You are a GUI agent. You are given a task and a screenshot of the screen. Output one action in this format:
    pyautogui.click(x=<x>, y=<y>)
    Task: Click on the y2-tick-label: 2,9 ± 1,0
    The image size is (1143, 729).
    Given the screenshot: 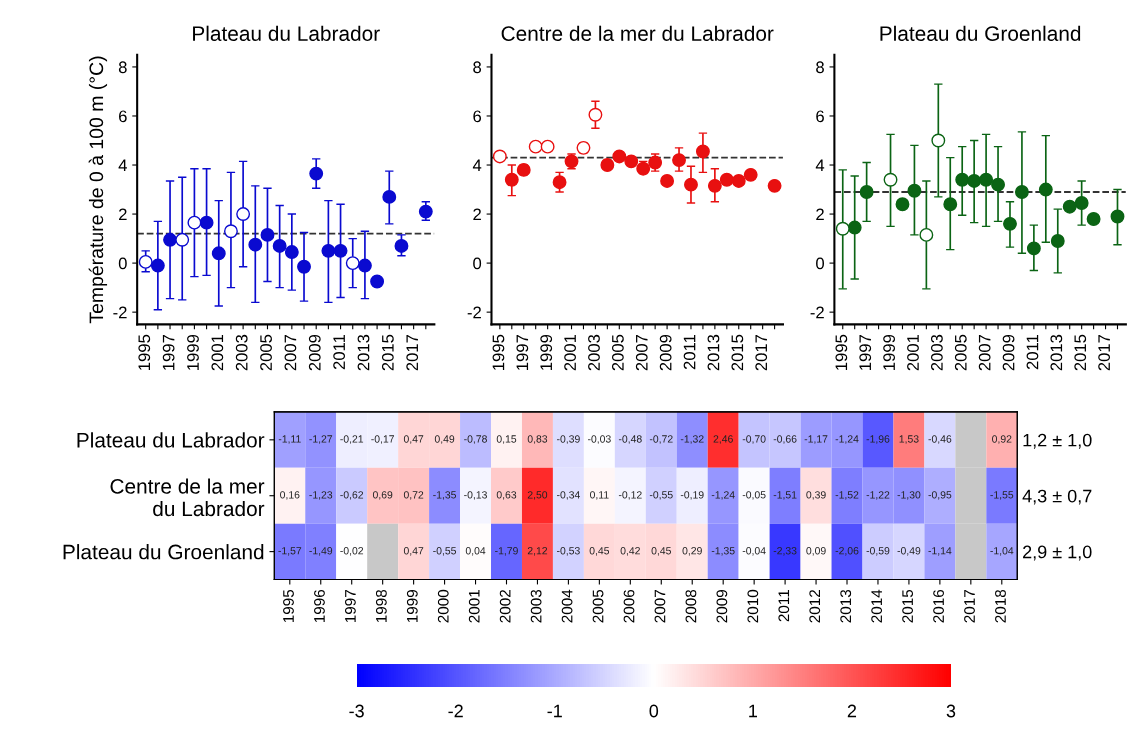 What is the action you would take?
    pyautogui.click(x=1057, y=553)
    